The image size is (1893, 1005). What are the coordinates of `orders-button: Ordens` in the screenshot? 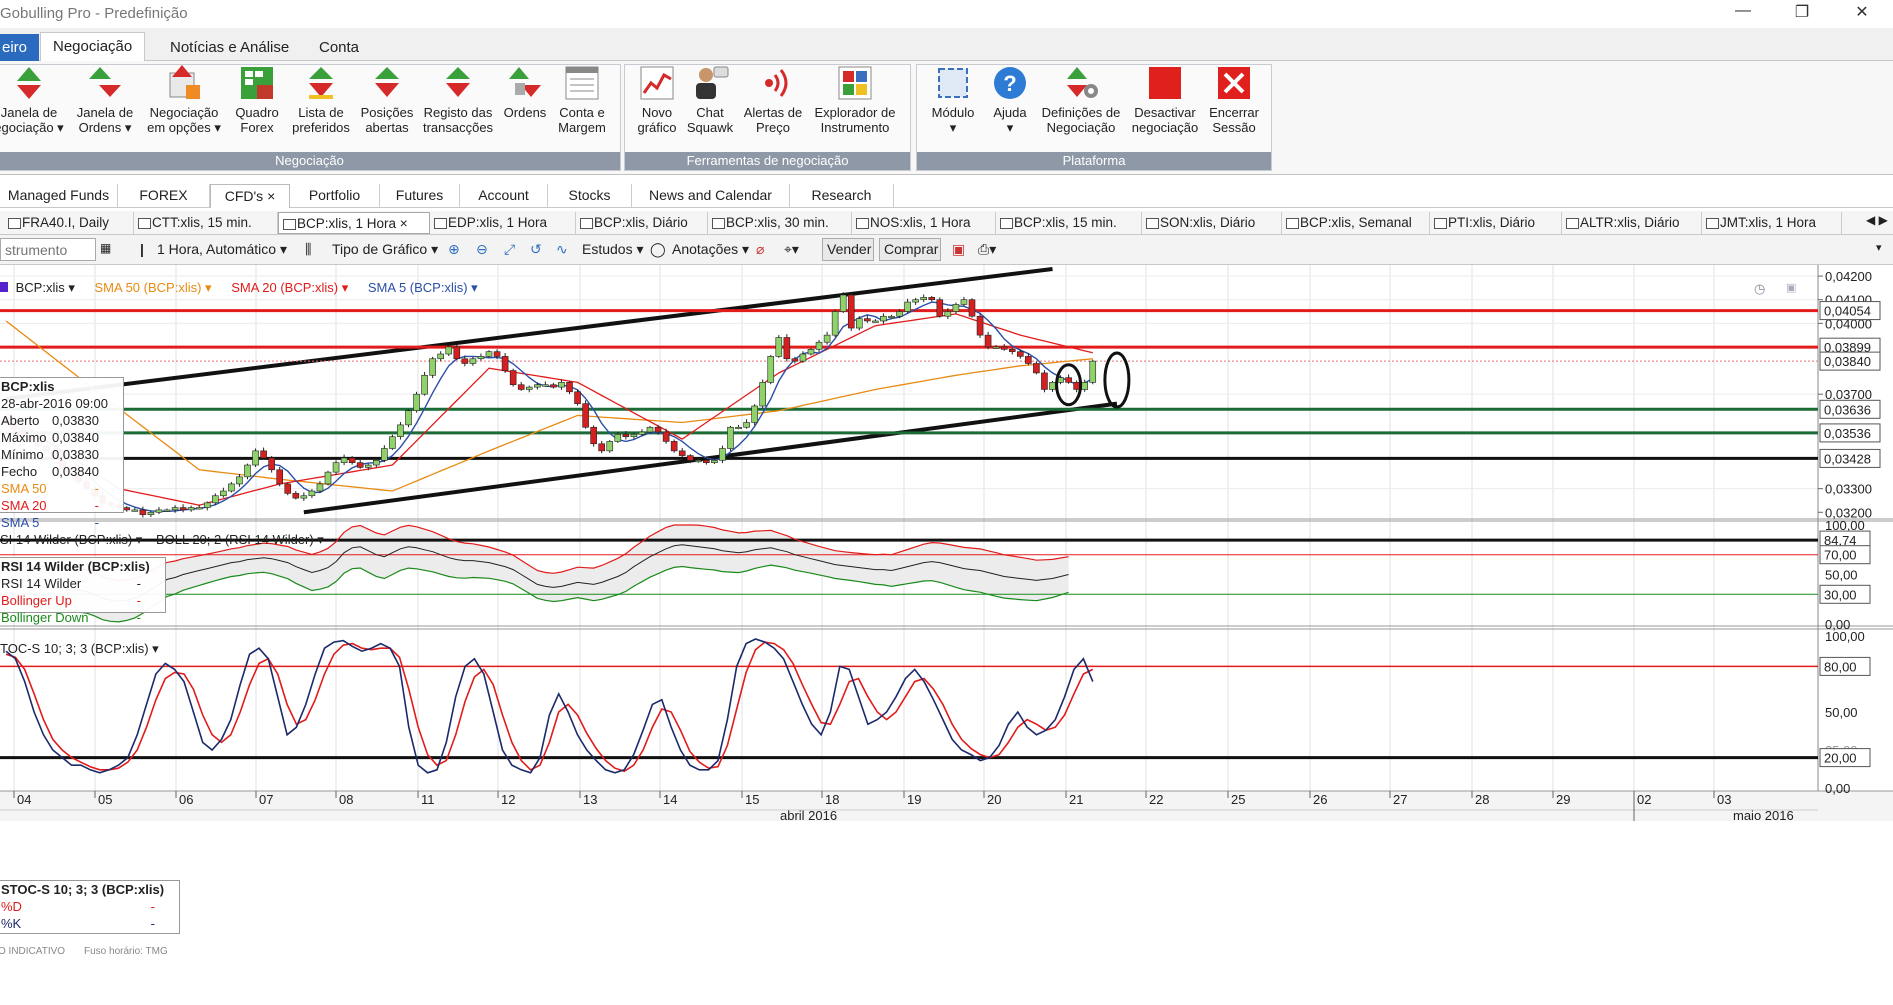 It's located at (525, 91).